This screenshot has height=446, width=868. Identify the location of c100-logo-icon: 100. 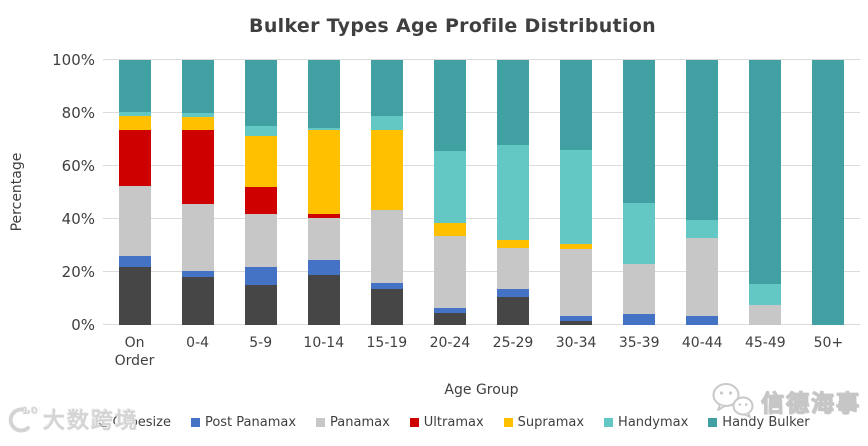
(22, 419).